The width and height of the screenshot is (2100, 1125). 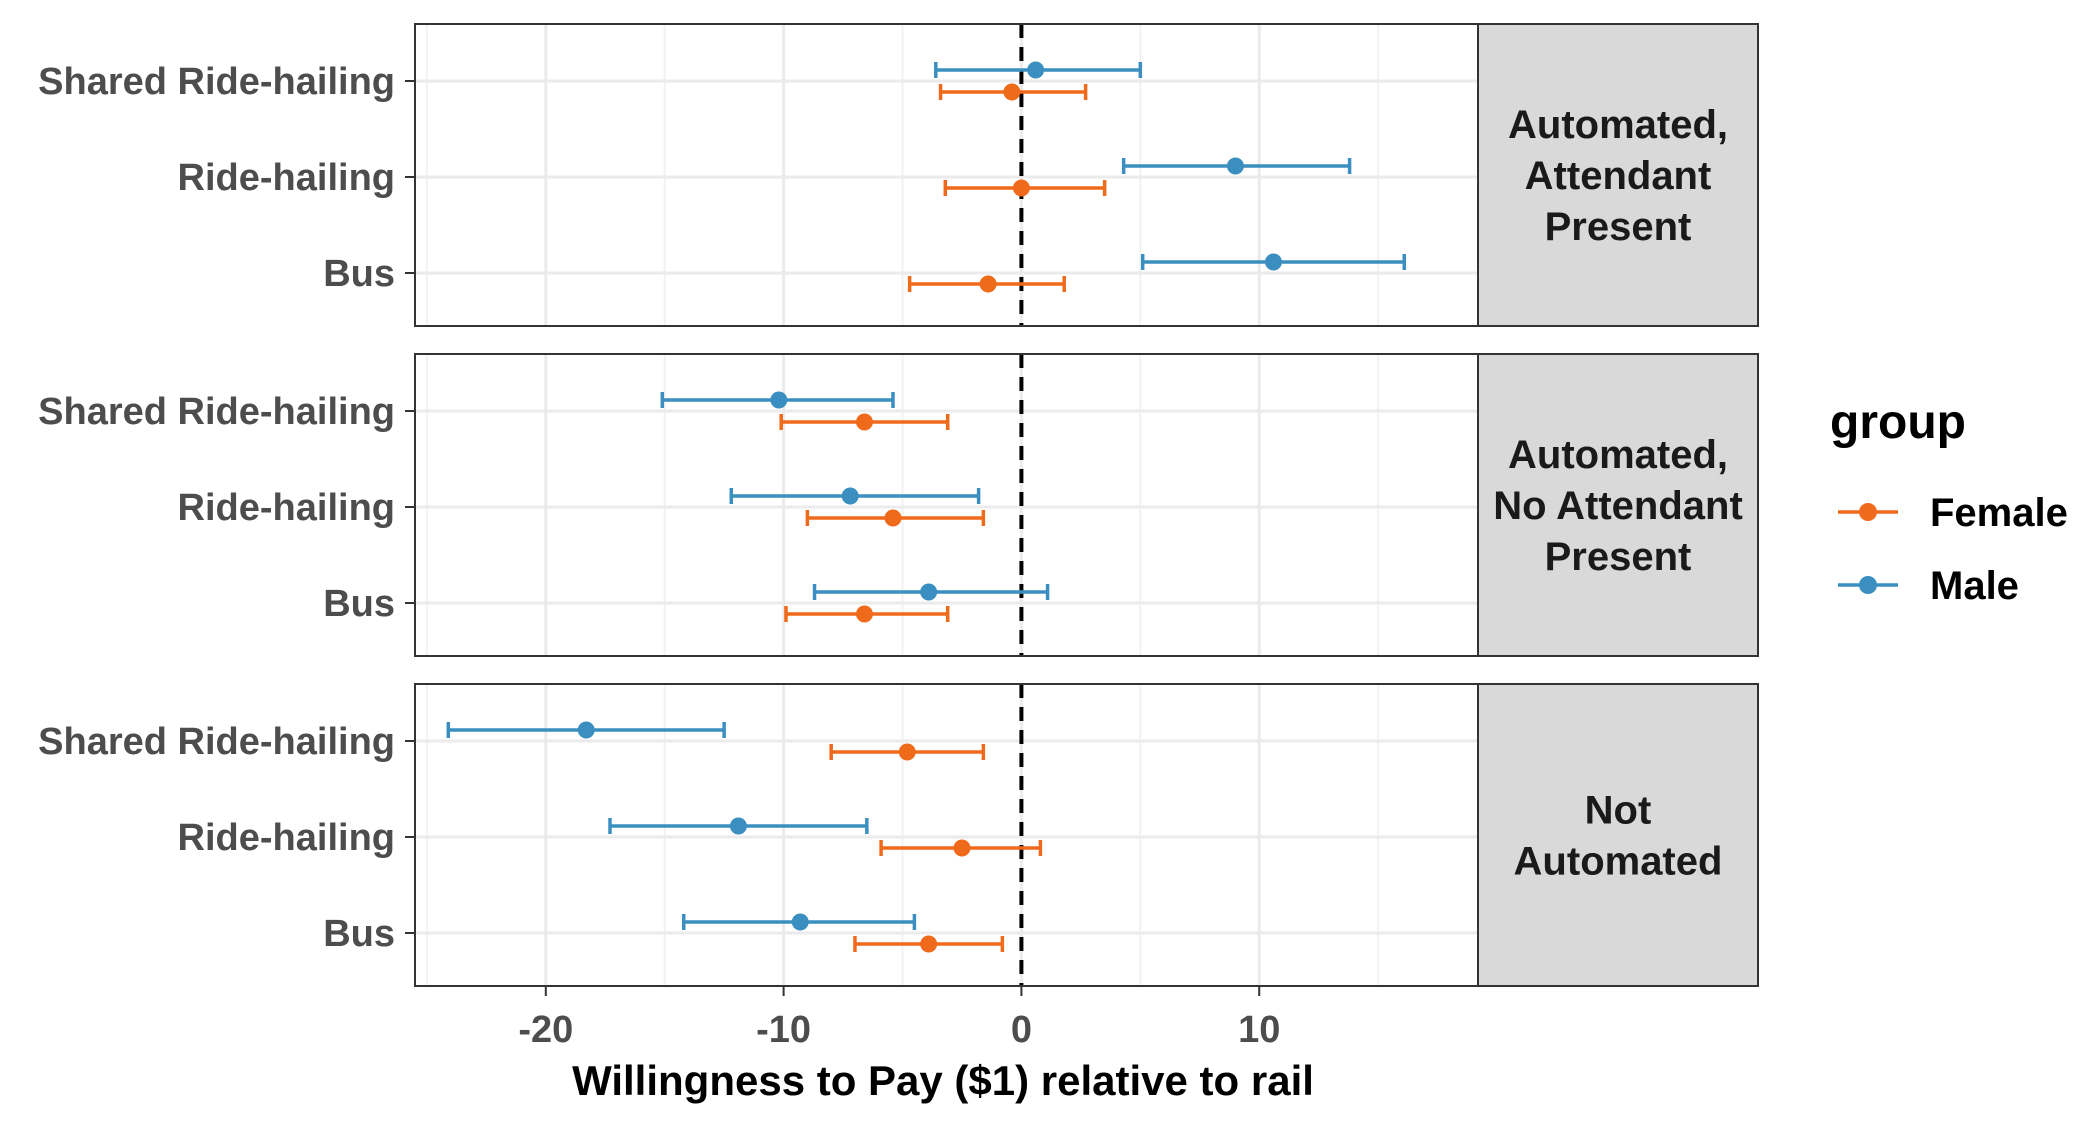 What do you see at coordinates (783, 1030) in the screenshot?
I see `x-tick-label: -10` at bounding box center [783, 1030].